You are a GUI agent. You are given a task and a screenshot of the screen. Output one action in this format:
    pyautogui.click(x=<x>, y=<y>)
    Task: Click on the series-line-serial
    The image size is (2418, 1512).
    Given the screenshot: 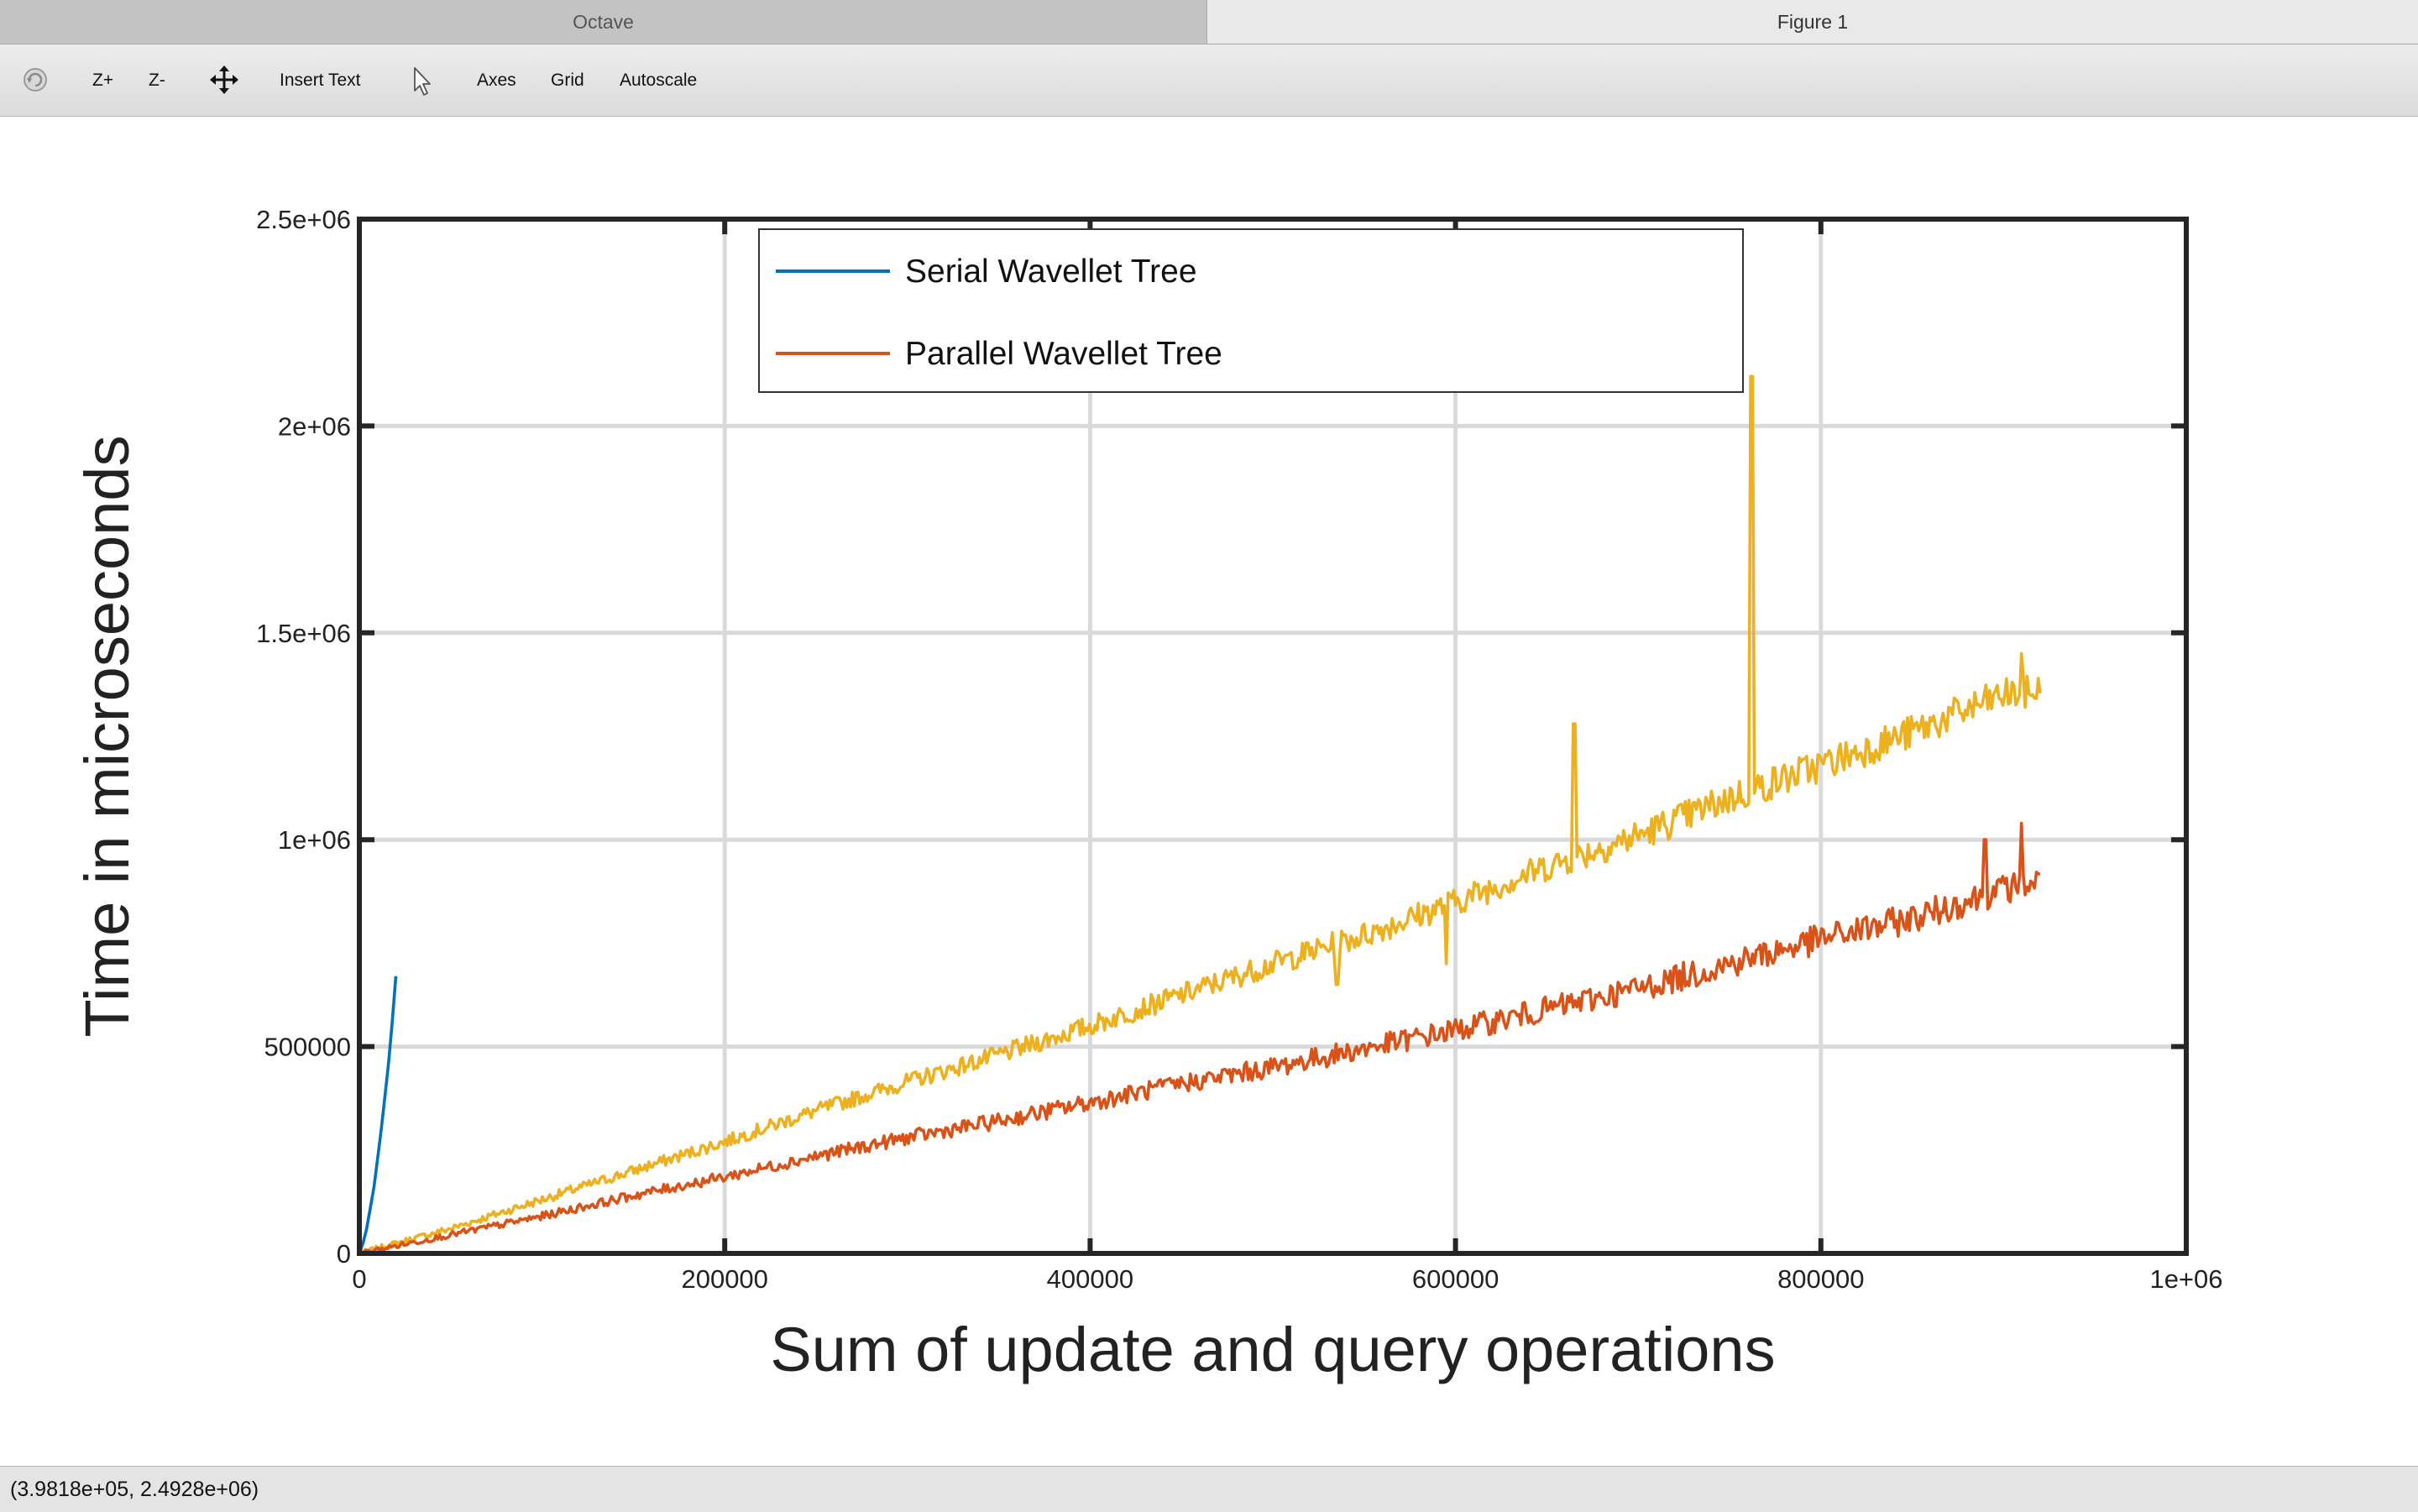 What is the action you would take?
    pyautogui.click(x=378, y=1115)
    